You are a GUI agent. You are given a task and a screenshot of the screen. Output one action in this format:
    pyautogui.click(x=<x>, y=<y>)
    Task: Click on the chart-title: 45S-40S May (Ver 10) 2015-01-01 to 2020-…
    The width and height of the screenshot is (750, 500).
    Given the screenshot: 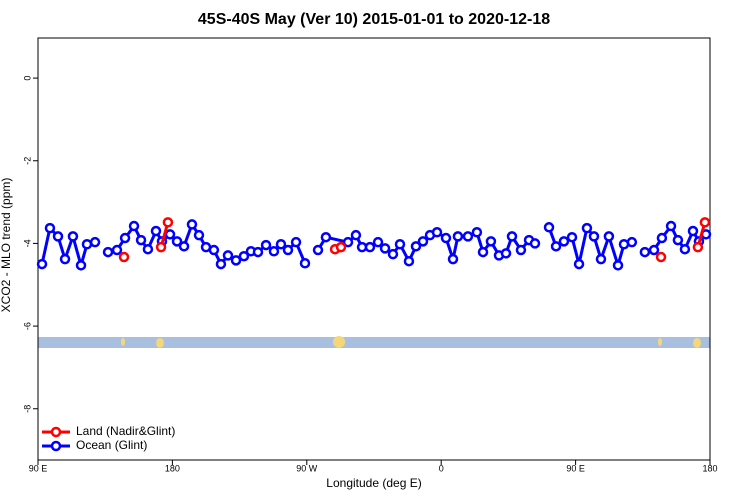 What is the action you would take?
    pyautogui.click(x=374, y=19)
    